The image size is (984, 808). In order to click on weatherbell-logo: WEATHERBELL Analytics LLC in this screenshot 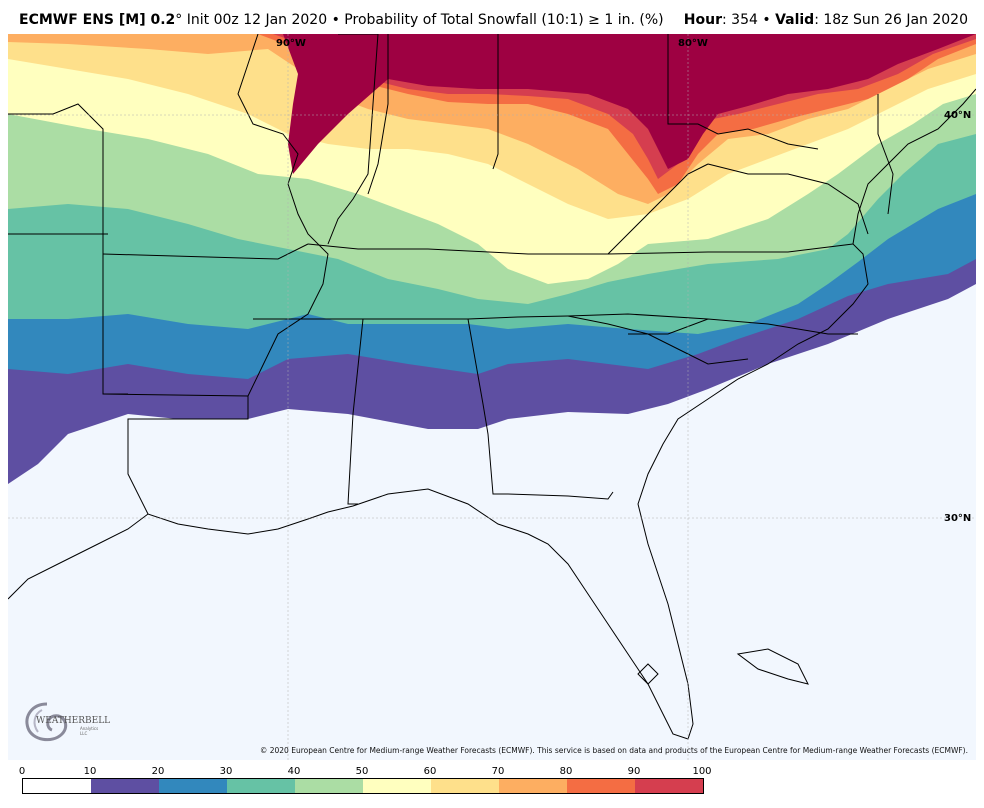, I will do `click(66, 725)`.